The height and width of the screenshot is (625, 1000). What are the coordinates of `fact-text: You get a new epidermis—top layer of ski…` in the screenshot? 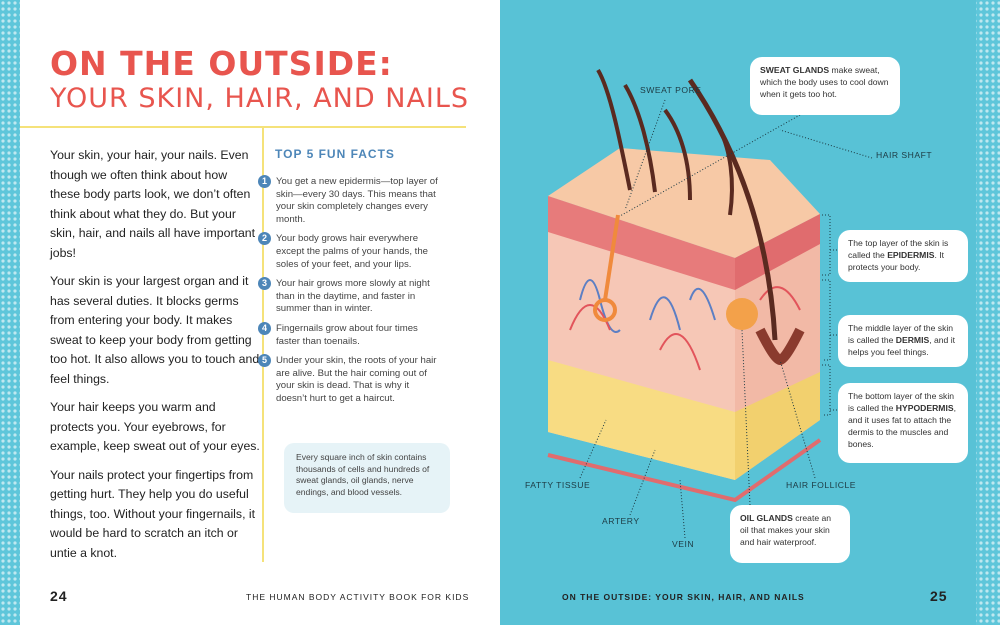 It's located at (357, 200).